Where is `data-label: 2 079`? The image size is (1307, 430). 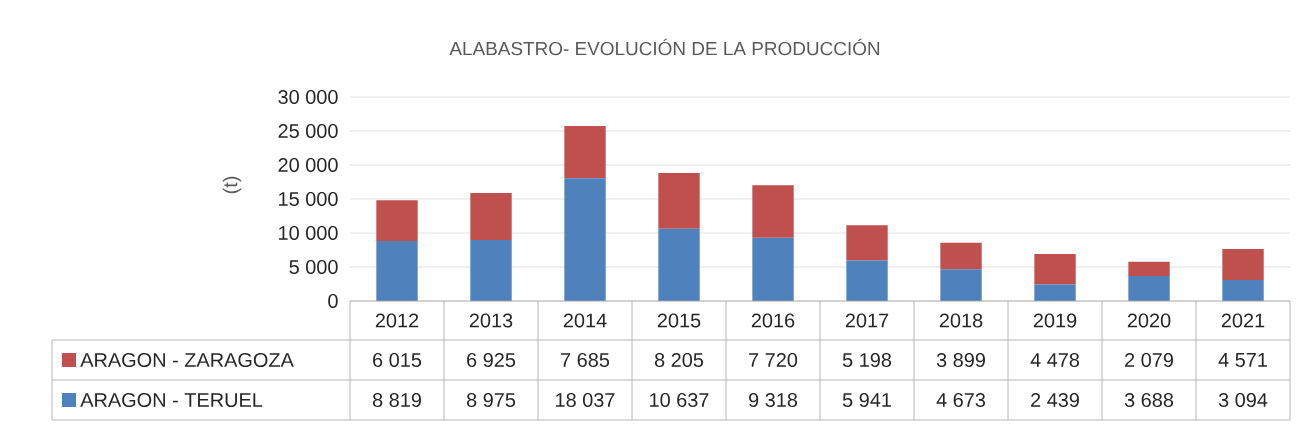
data-label: 2 079 is located at coordinates (1149, 360).